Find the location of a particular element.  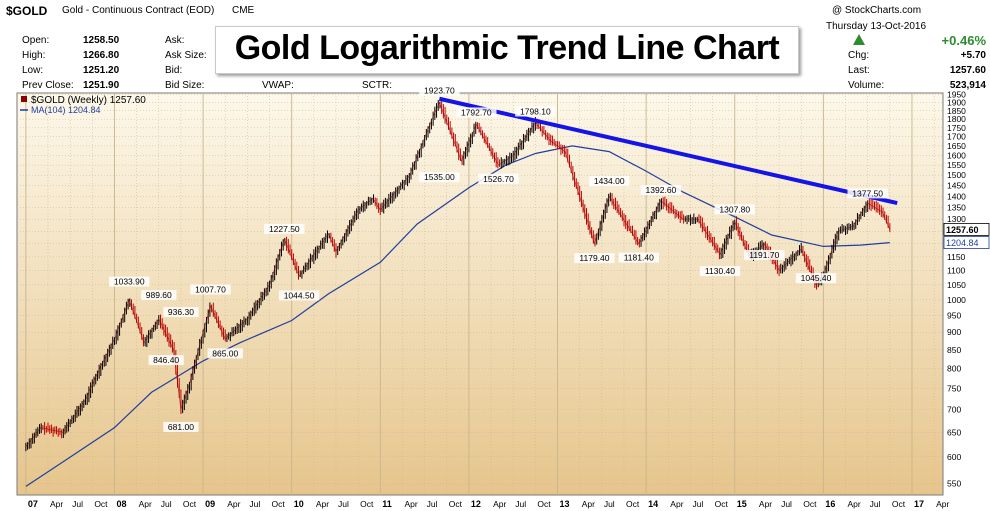

annotation-label: 1130.40 is located at coordinates (720, 271).